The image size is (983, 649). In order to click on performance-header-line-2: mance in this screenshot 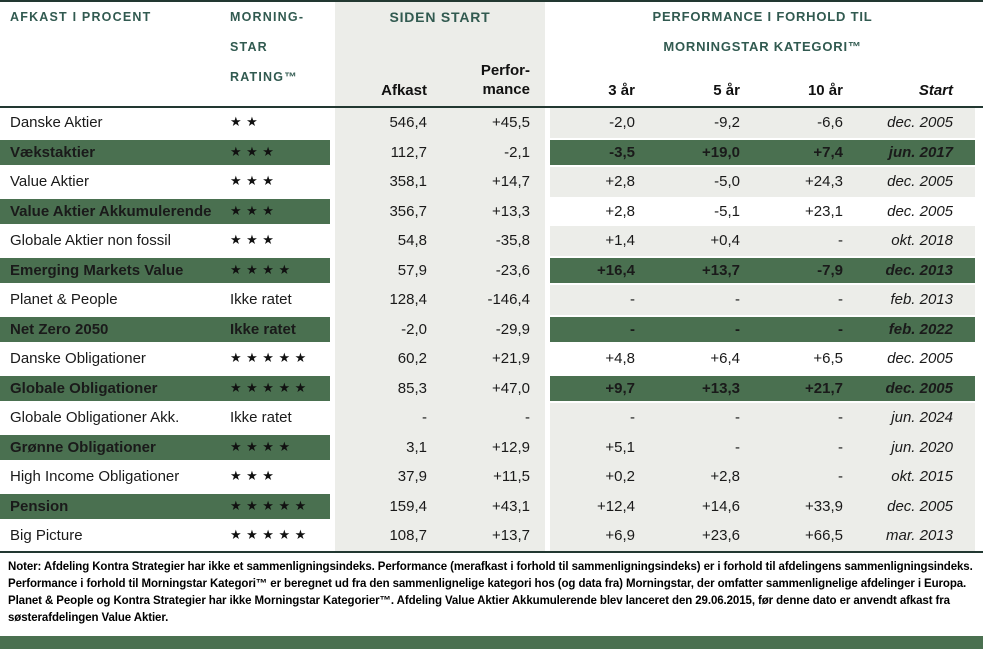, I will do `click(506, 89)`.